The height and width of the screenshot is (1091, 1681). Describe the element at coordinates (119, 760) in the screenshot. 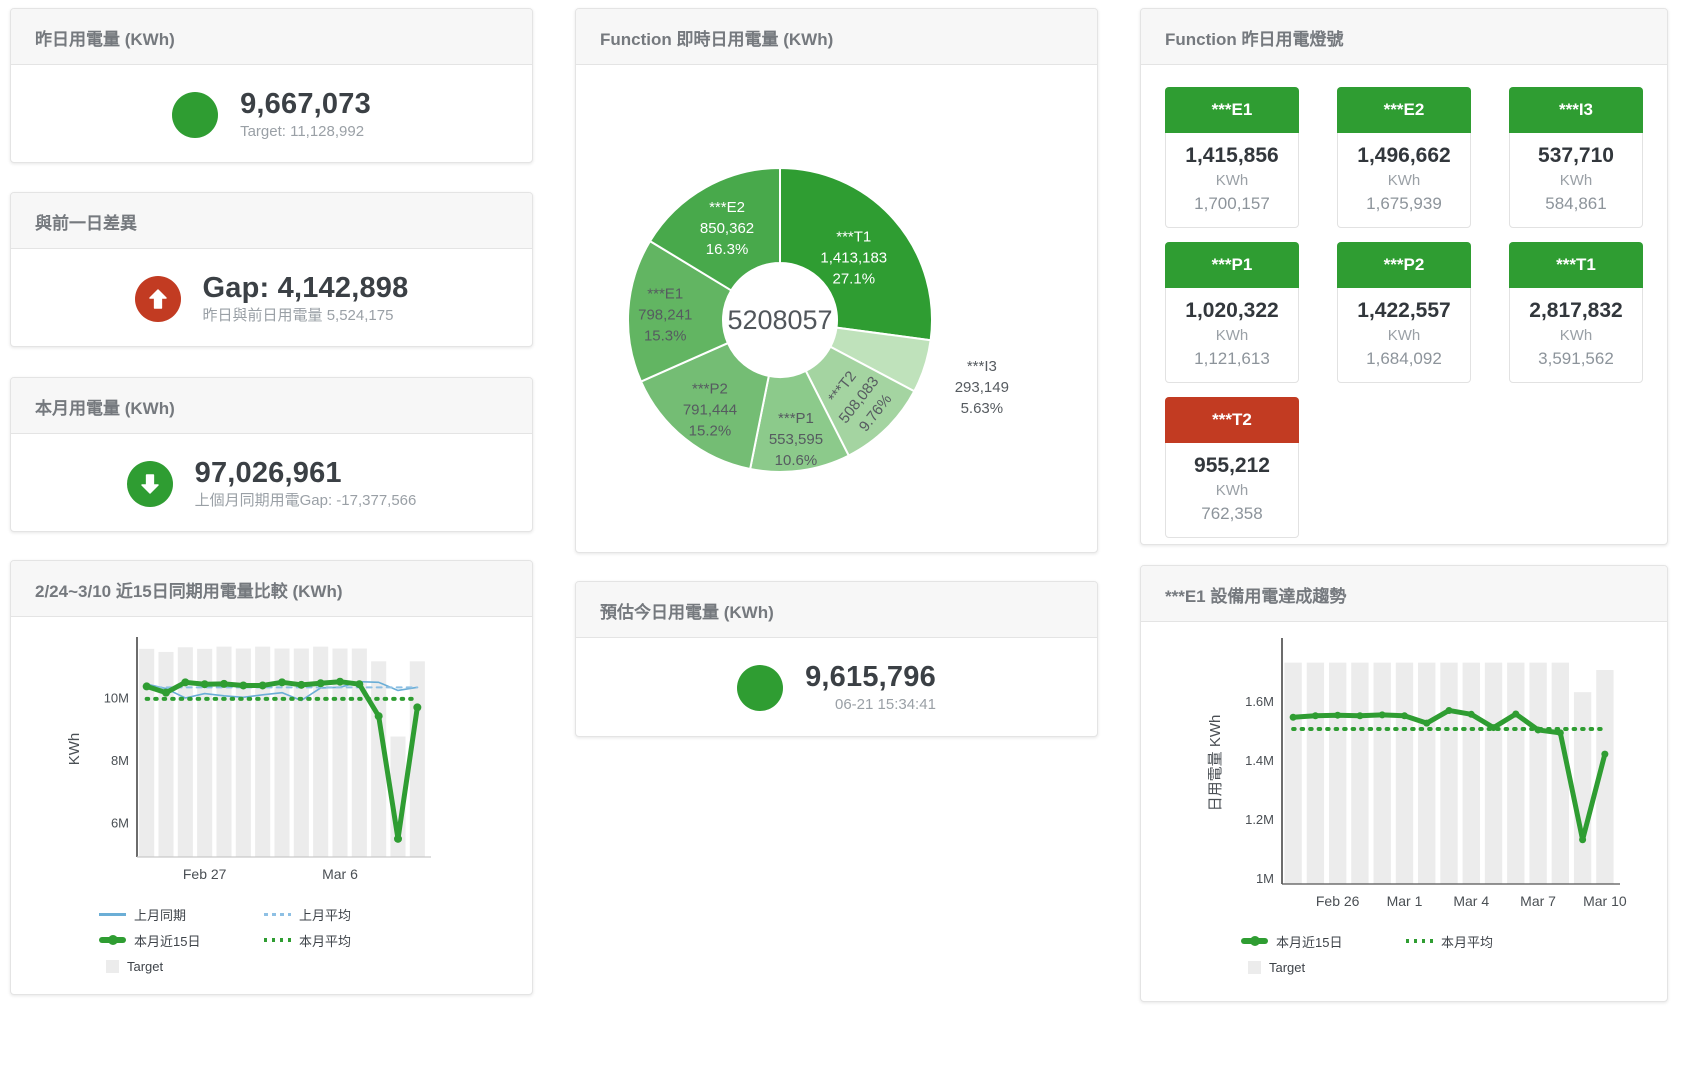

I see `y-tick-label: 8M` at that location.